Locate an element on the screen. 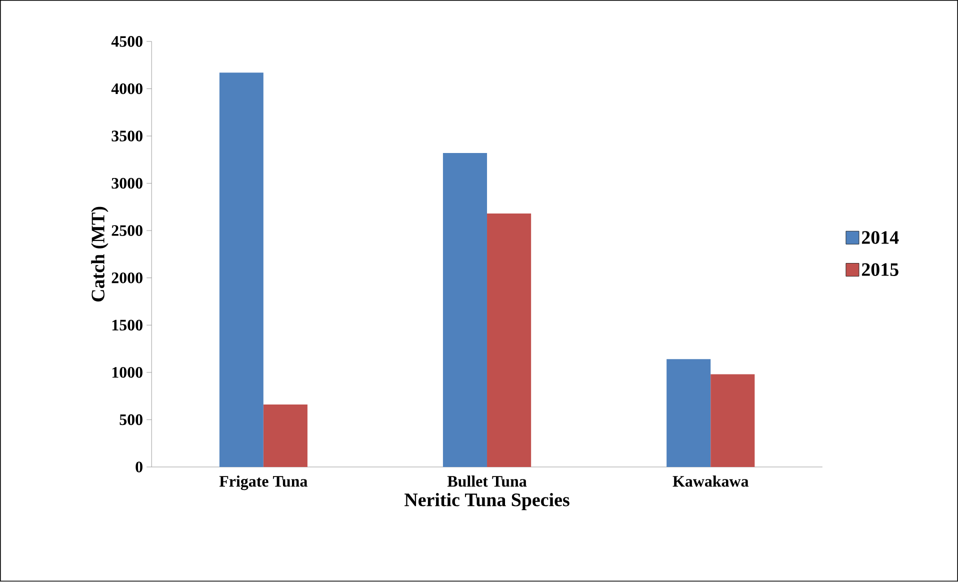 Image resolution: width=958 pixels, height=582 pixels. x-tick-label: Kawakawa is located at coordinates (710, 481).